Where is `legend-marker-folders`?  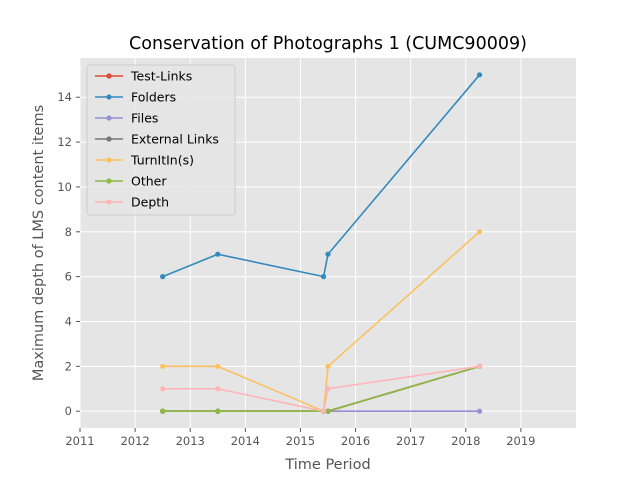
legend-marker-folders is located at coordinates (109, 97).